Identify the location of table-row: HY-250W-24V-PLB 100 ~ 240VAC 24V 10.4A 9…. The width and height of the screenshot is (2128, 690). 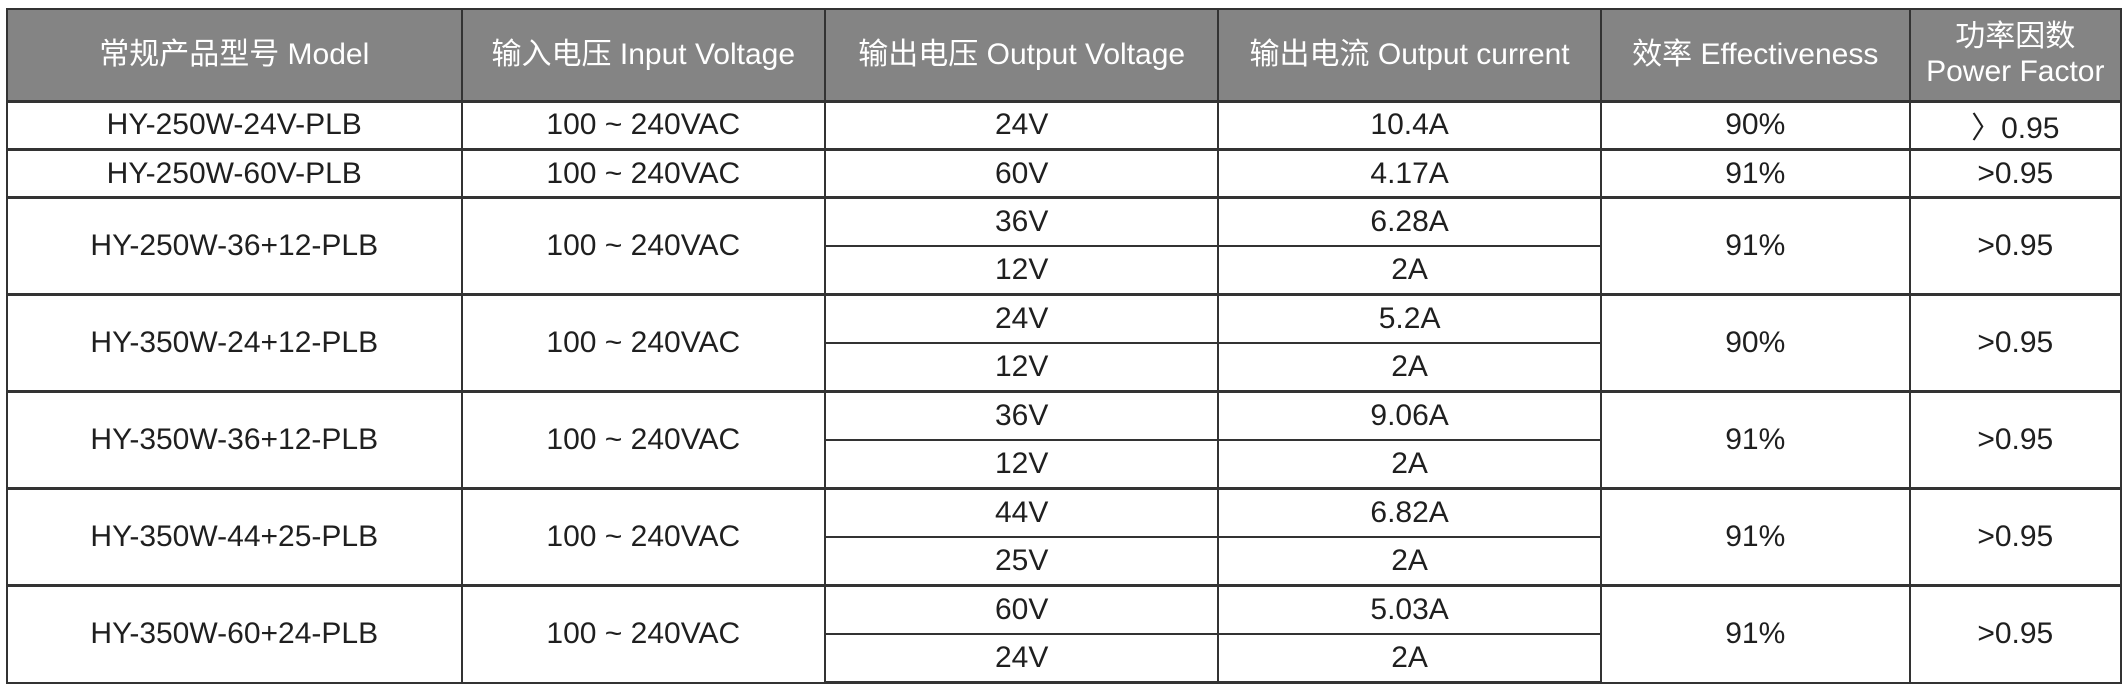
(1064, 125).